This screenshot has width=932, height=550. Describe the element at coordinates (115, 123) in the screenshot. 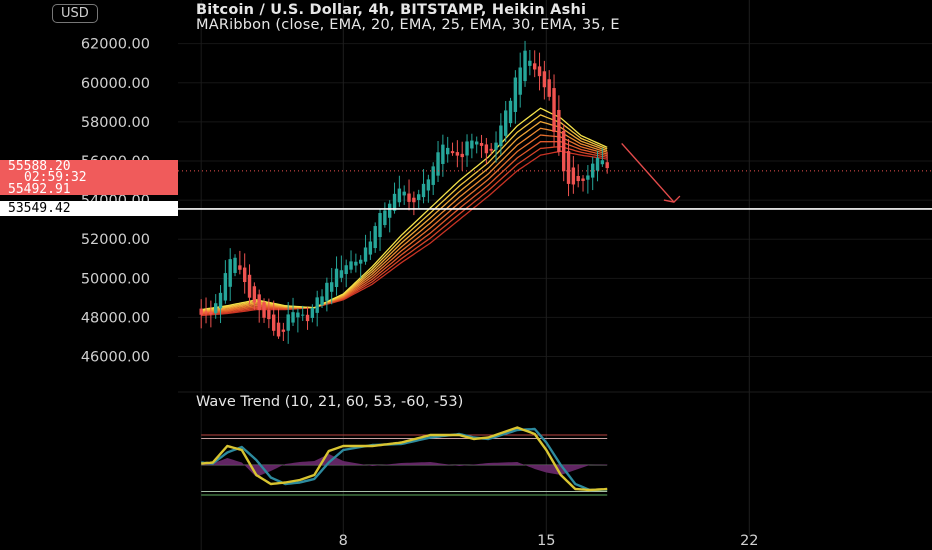

I see `y-tick-label-6: 58000.00` at that location.